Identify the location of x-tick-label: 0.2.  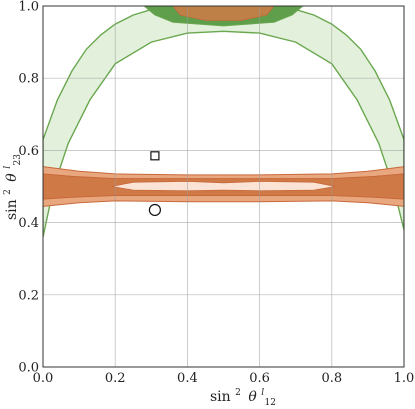
(115, 378).